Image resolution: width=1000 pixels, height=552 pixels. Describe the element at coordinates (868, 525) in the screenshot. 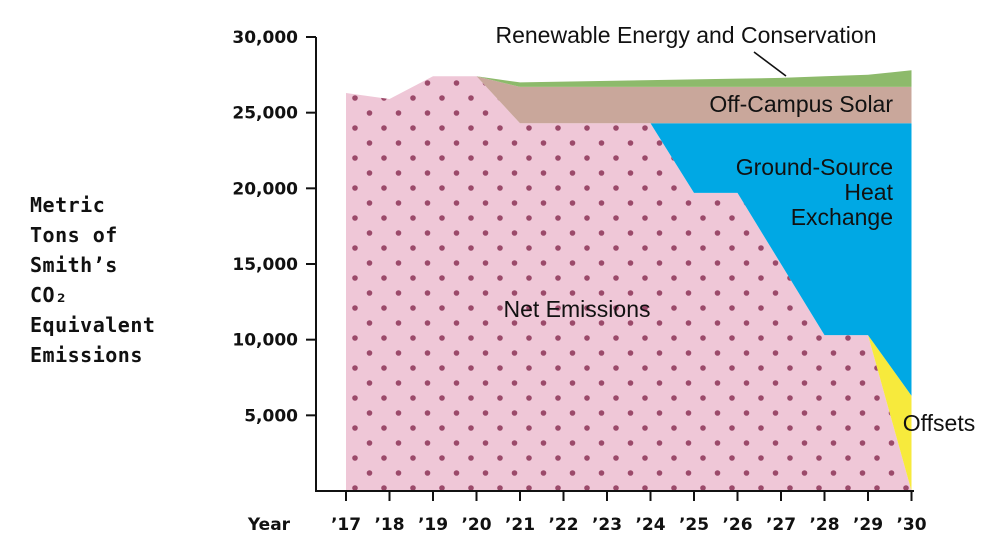

I see `x-tick-label: ’29` at that location.